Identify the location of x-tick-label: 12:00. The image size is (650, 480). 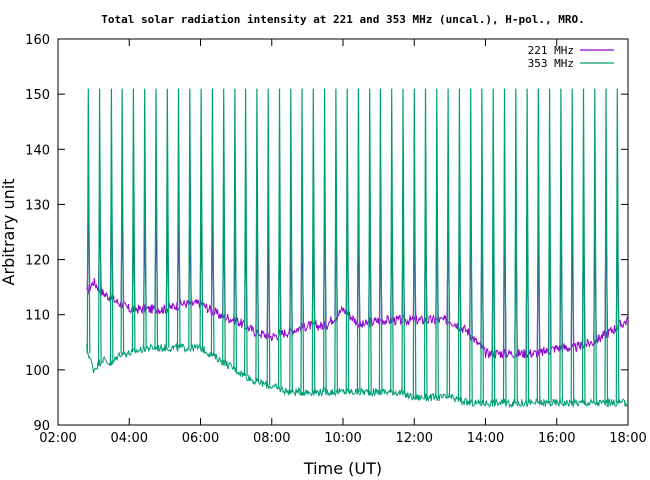
(414, 438).